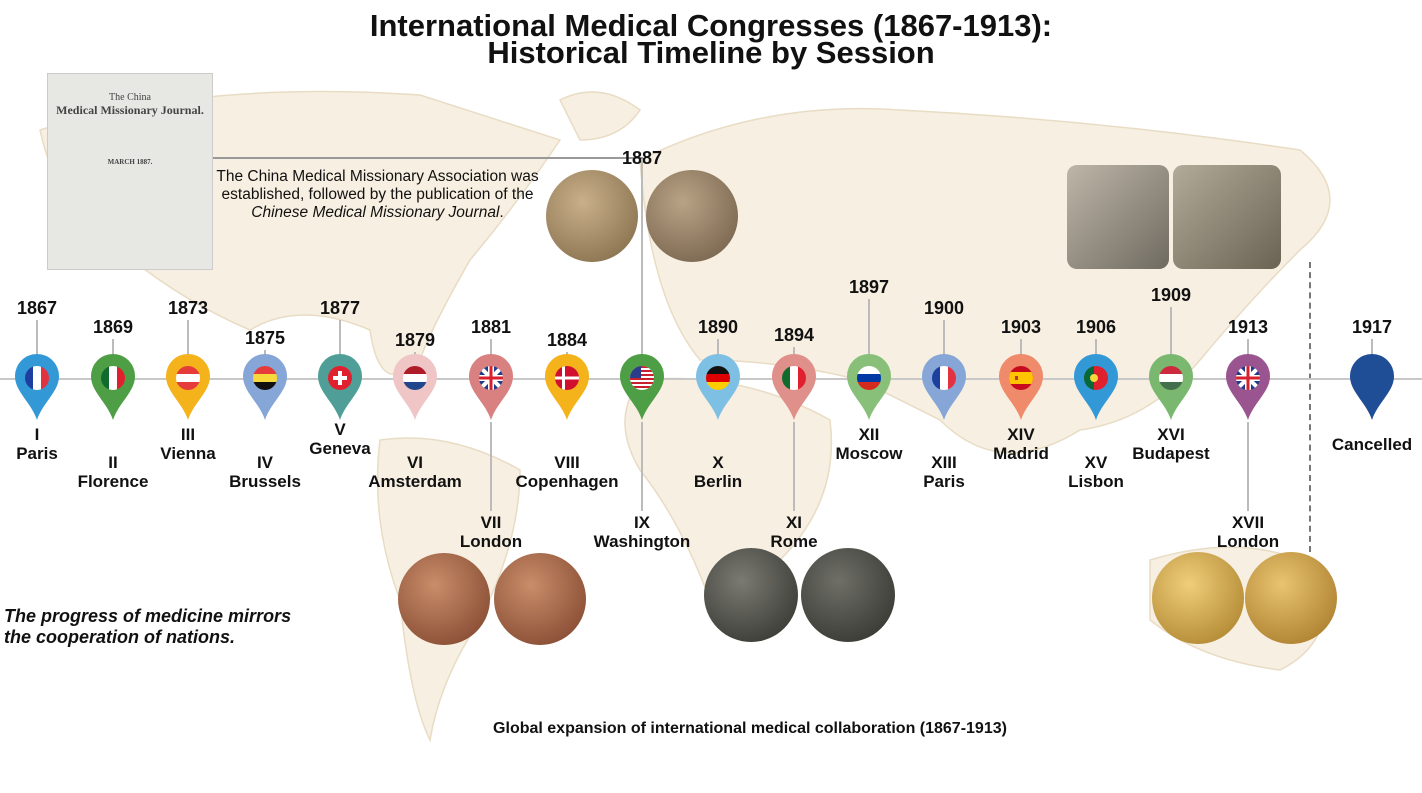  Describe the element at coordinates (567, 462) in the screenshot. I see `session-number: VIII` at that location.